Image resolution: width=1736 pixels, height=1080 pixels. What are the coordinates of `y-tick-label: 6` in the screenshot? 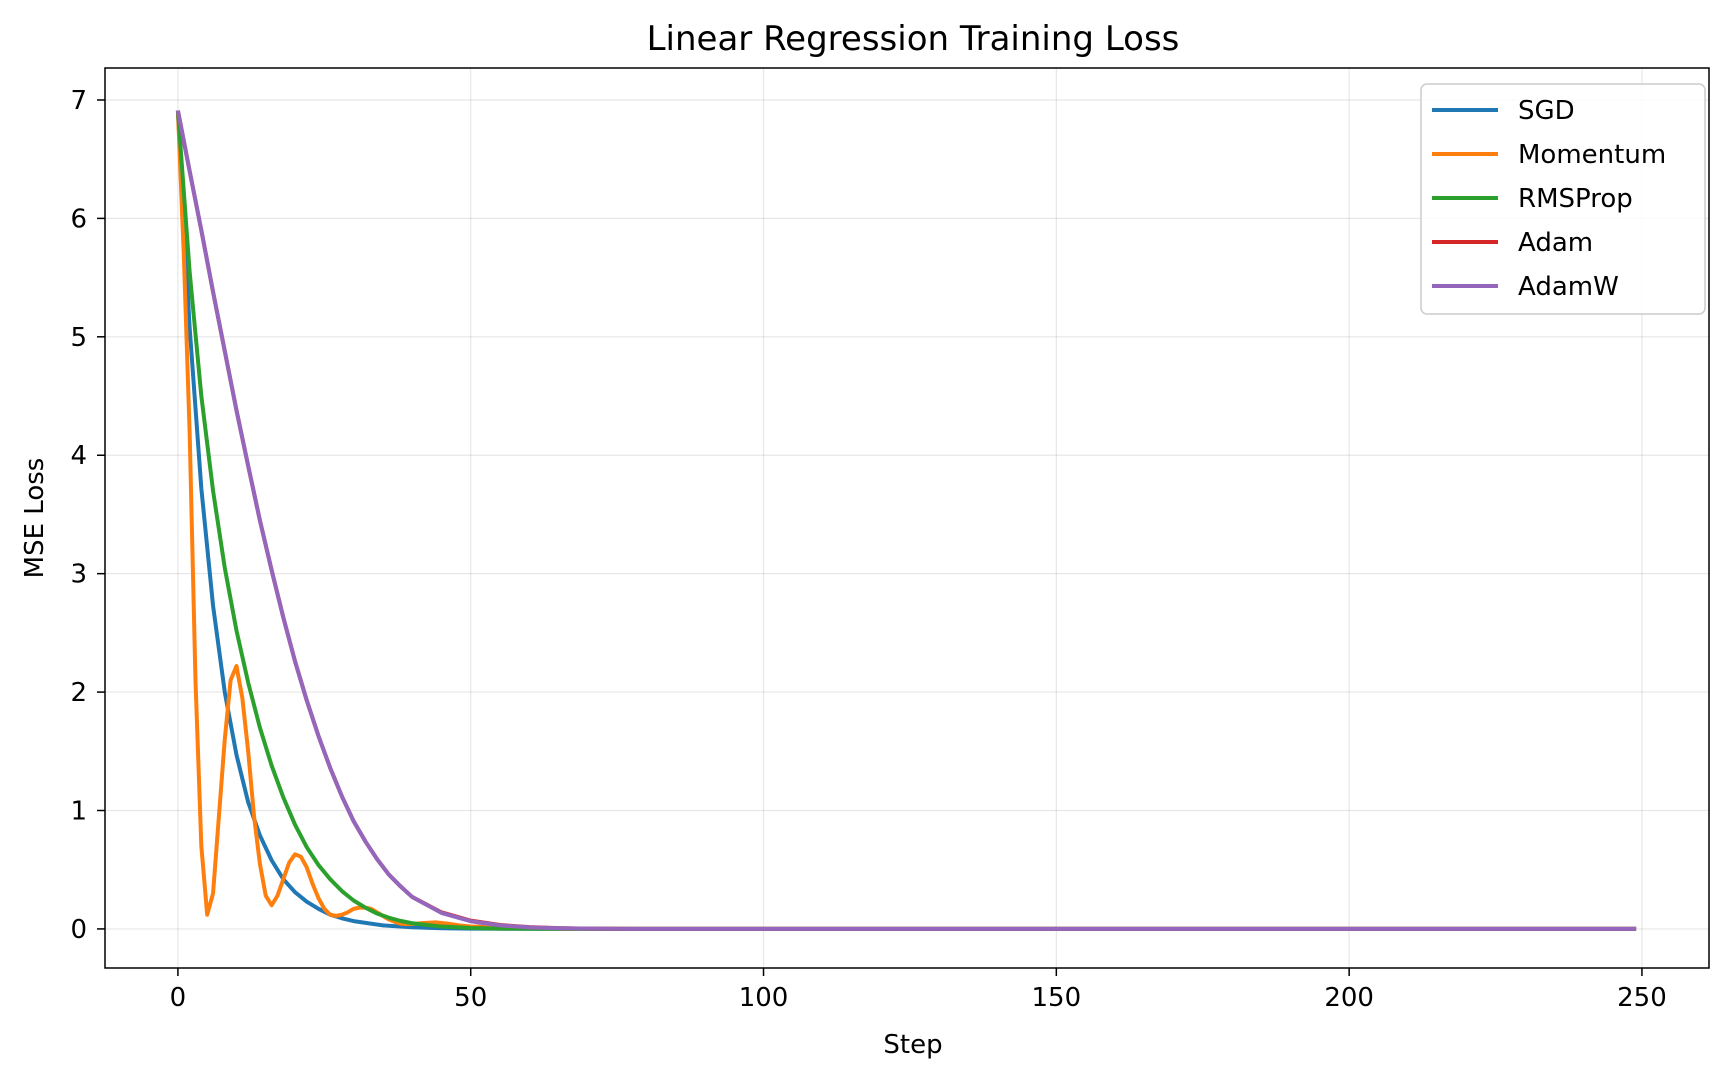 It's located at (78, 219).